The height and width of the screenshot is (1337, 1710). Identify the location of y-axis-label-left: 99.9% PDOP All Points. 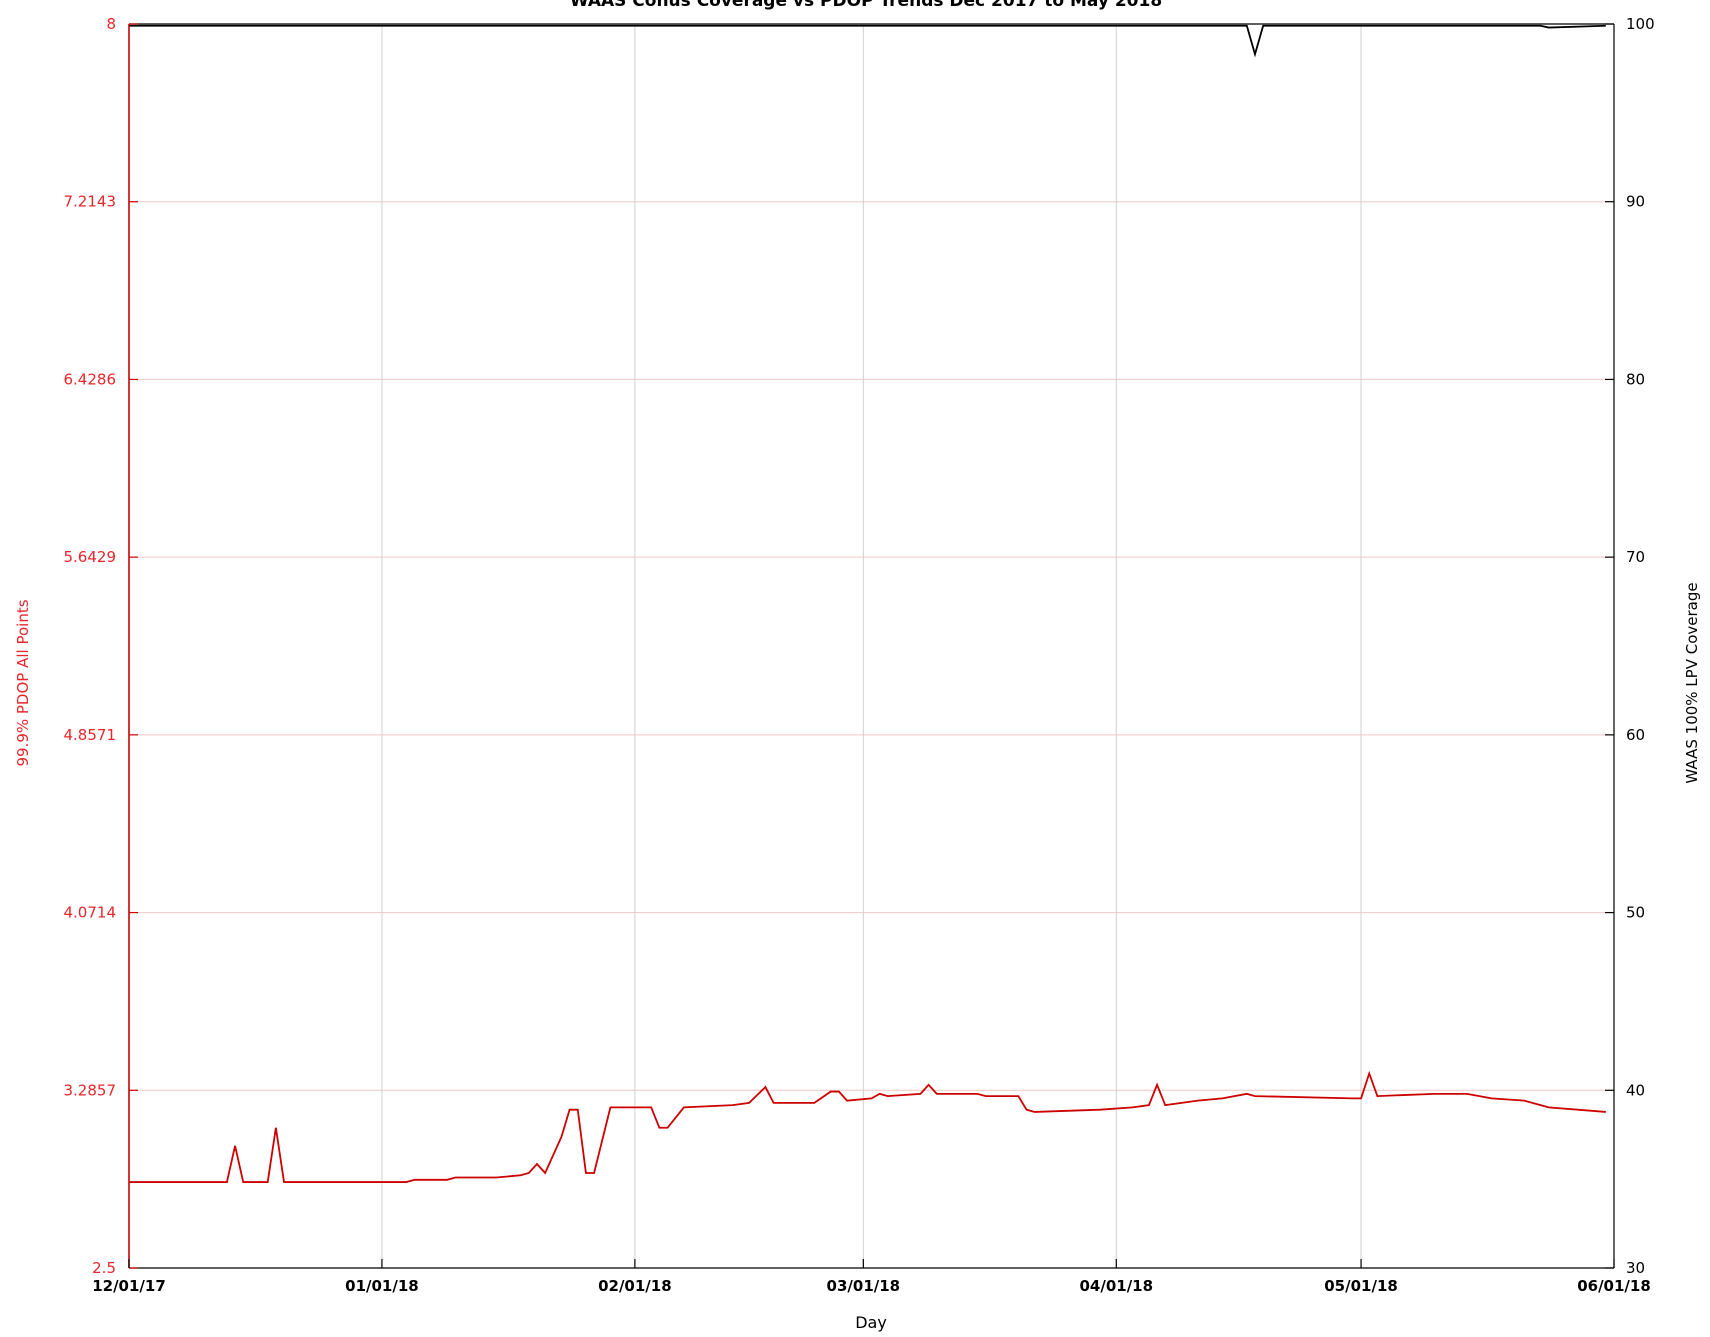
(23, 682).